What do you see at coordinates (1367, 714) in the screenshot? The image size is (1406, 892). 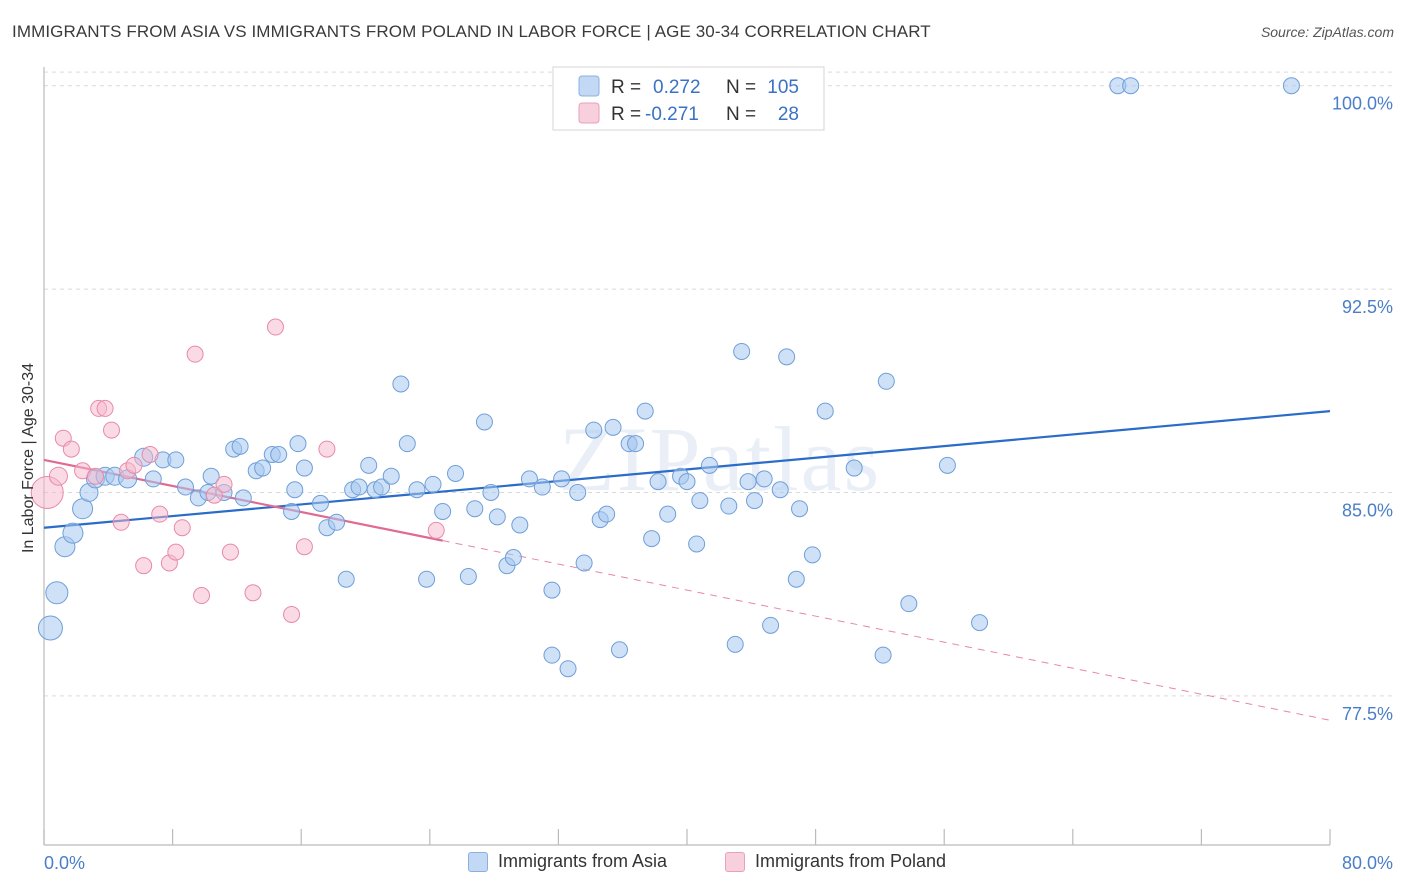 I see `y-tick-label: 77.5%` at bounding box center [1367, 714].